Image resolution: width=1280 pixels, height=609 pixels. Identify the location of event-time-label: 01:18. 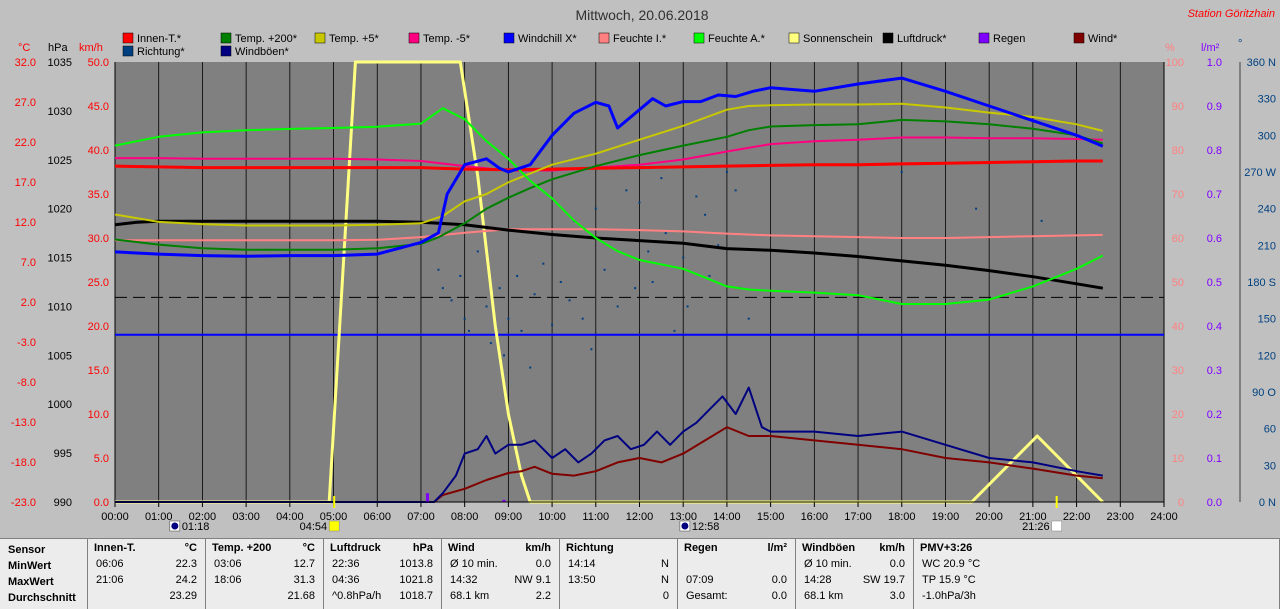
(196, 527).